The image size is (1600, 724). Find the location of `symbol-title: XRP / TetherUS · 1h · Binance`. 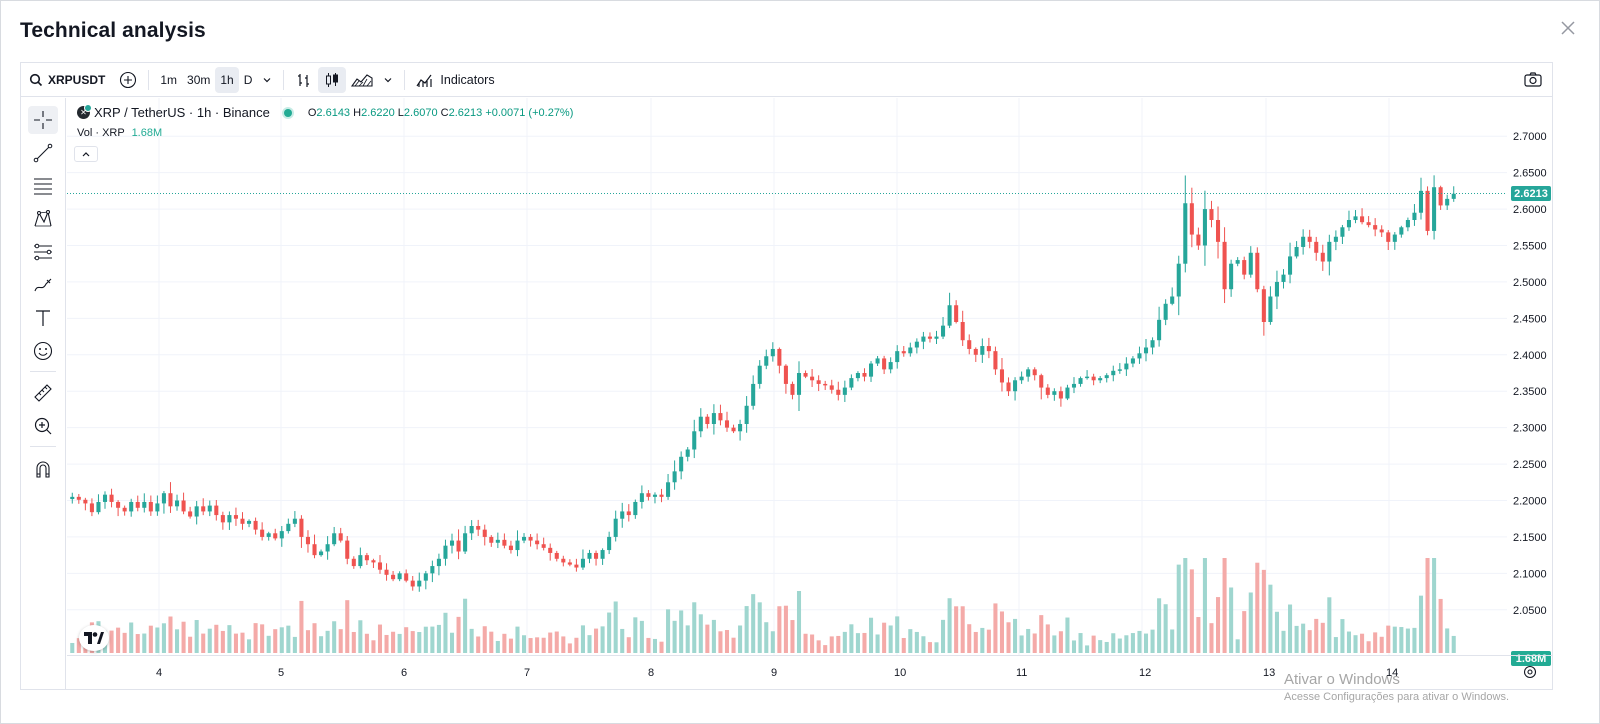

symbol-title: XRP / TetherUS · 1h · Binance is located at coordinates (182, 112).